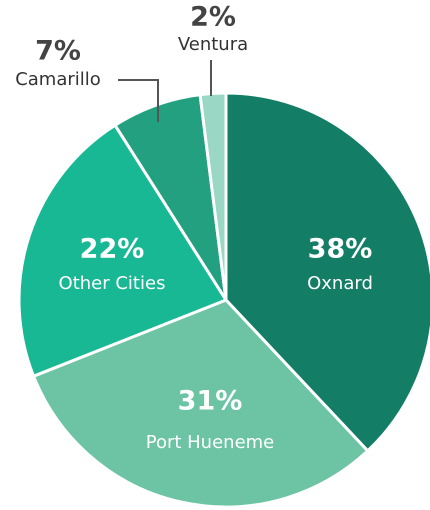  What do you see at coordinates (58, 51) in the screenshot?
I see `value-label: 7%` at bounding box center [58, 51].